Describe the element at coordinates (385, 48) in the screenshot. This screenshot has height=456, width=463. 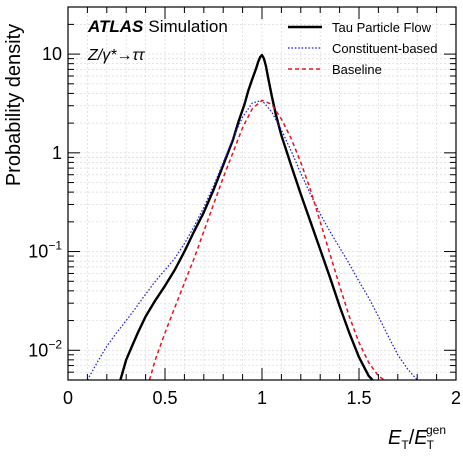
I see `legend-label: Constituent-based` at that location.